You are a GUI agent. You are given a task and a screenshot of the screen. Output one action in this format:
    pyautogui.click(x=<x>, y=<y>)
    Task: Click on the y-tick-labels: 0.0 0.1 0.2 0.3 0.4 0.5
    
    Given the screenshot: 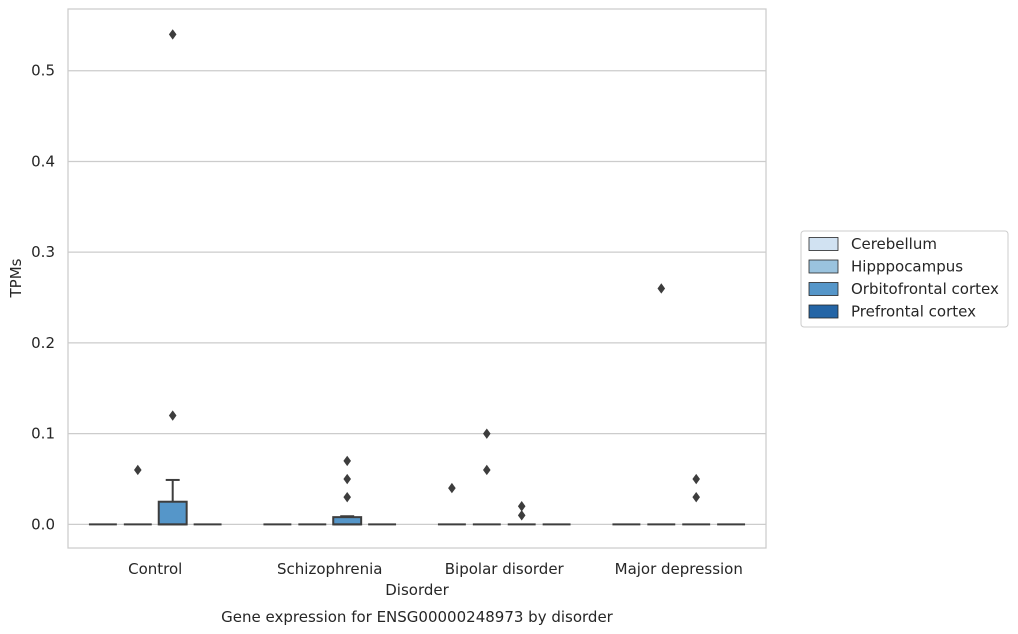 What is the action you would take?
    pyautogui.click(x=43, y=298)
    